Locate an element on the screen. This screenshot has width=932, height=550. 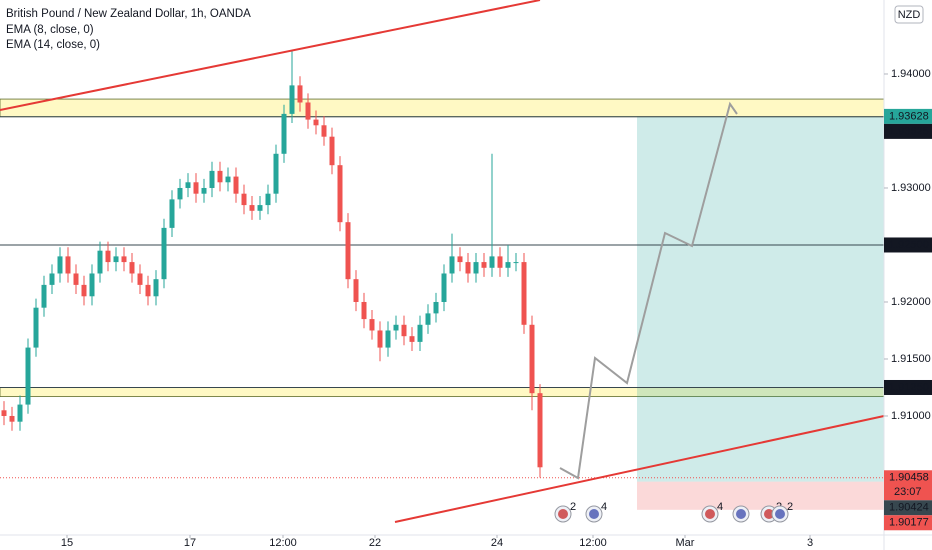
price-tag-label: 1.92500 is located at coordinates (909, 245).